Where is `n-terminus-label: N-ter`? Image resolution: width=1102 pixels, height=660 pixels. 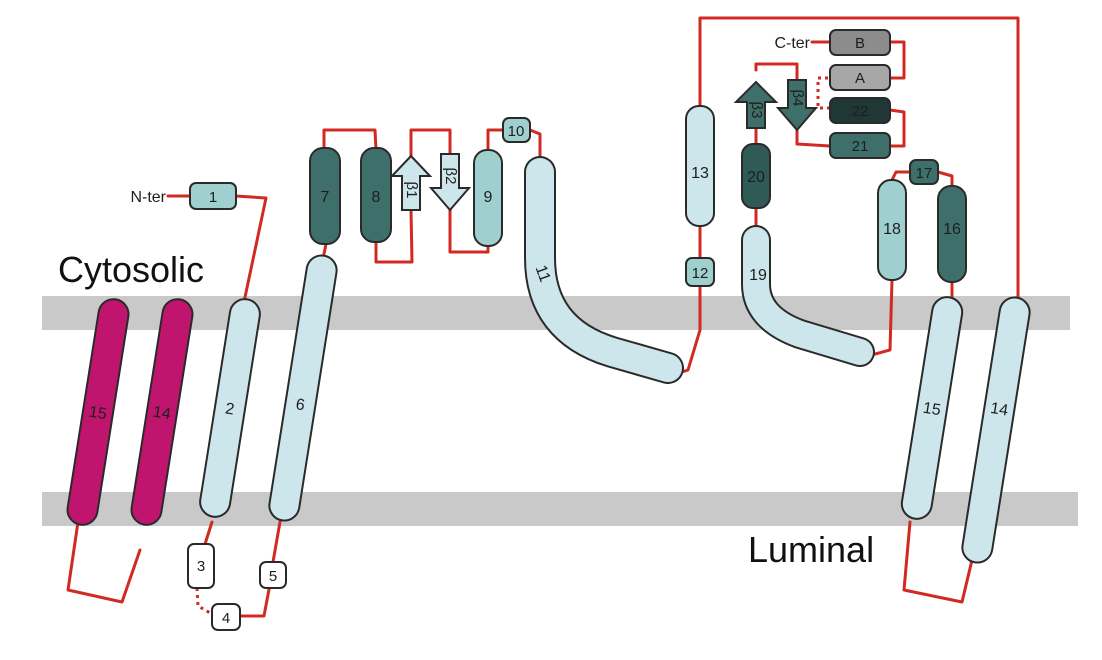
n-terminus-label: N-ter is located at coordinates (148, 197).